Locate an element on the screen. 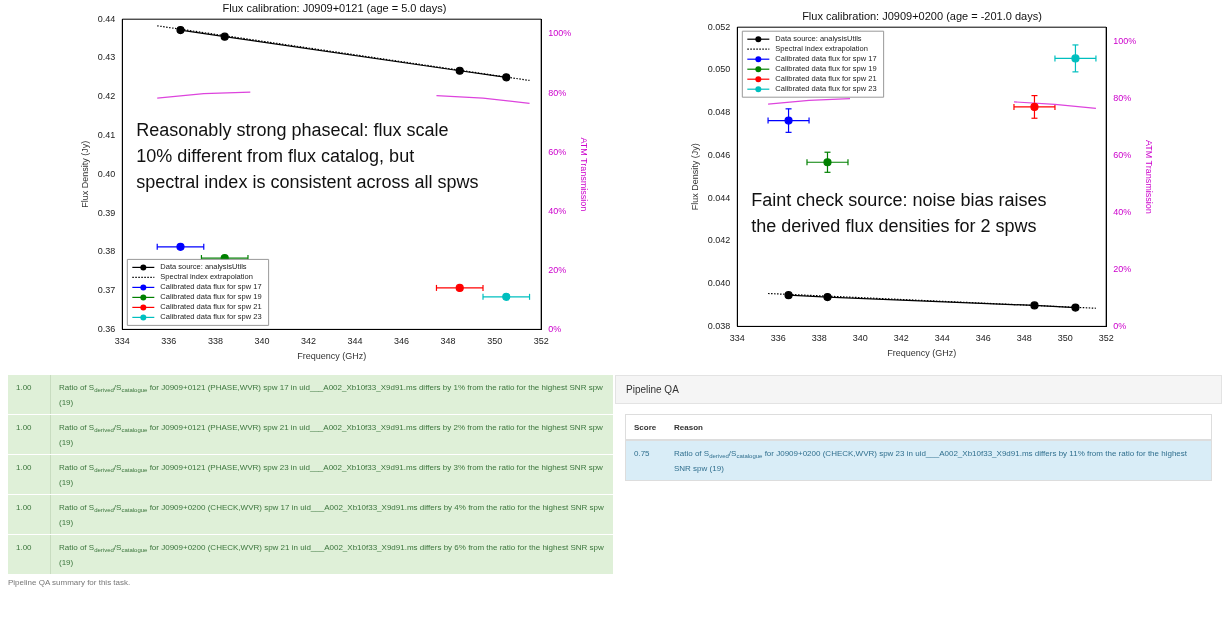 This screenshot has height=621, width=1222. text: Score is located at coordinates (646, 427).